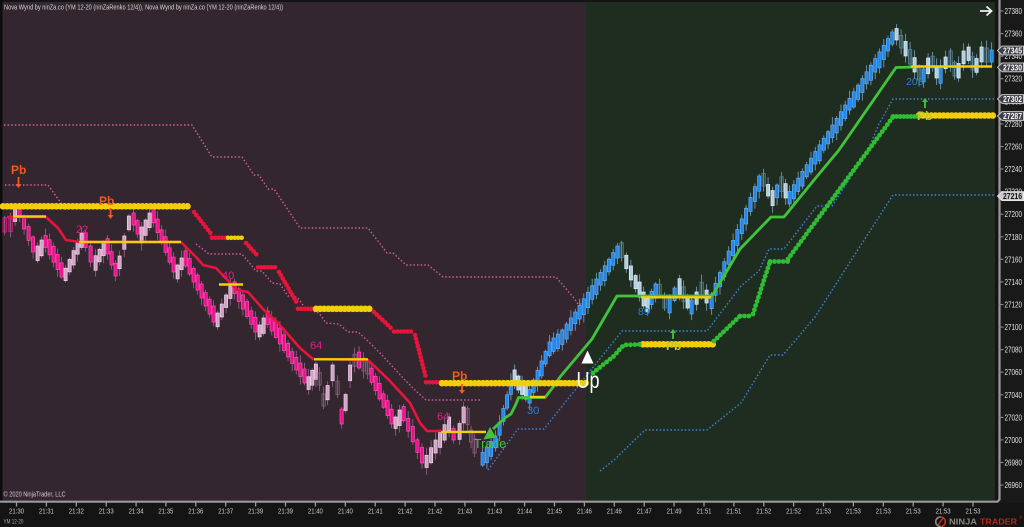  What do you see at coordinates (1014, 350) in the screenshot?
I see `svg-text: 27080` at bounding box center [1014, 350].